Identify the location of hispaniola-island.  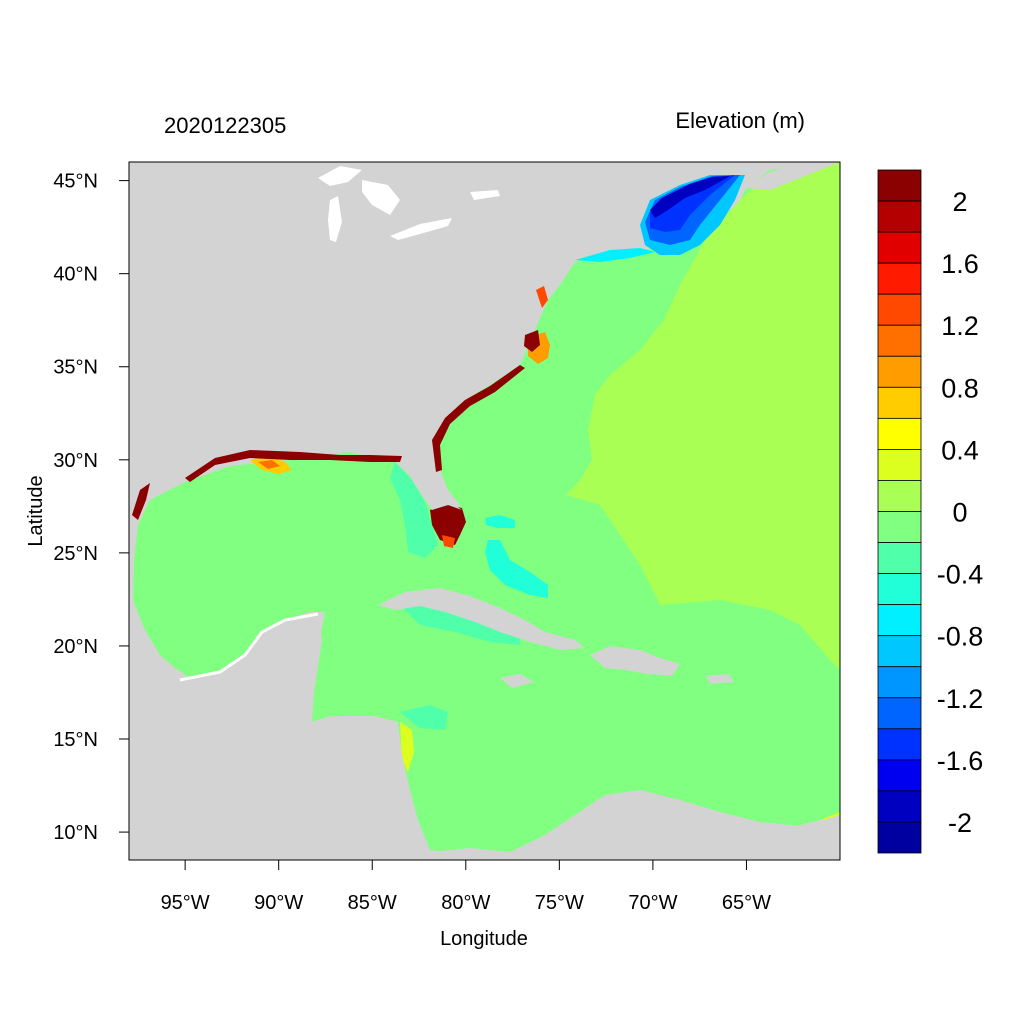
(635, 661).